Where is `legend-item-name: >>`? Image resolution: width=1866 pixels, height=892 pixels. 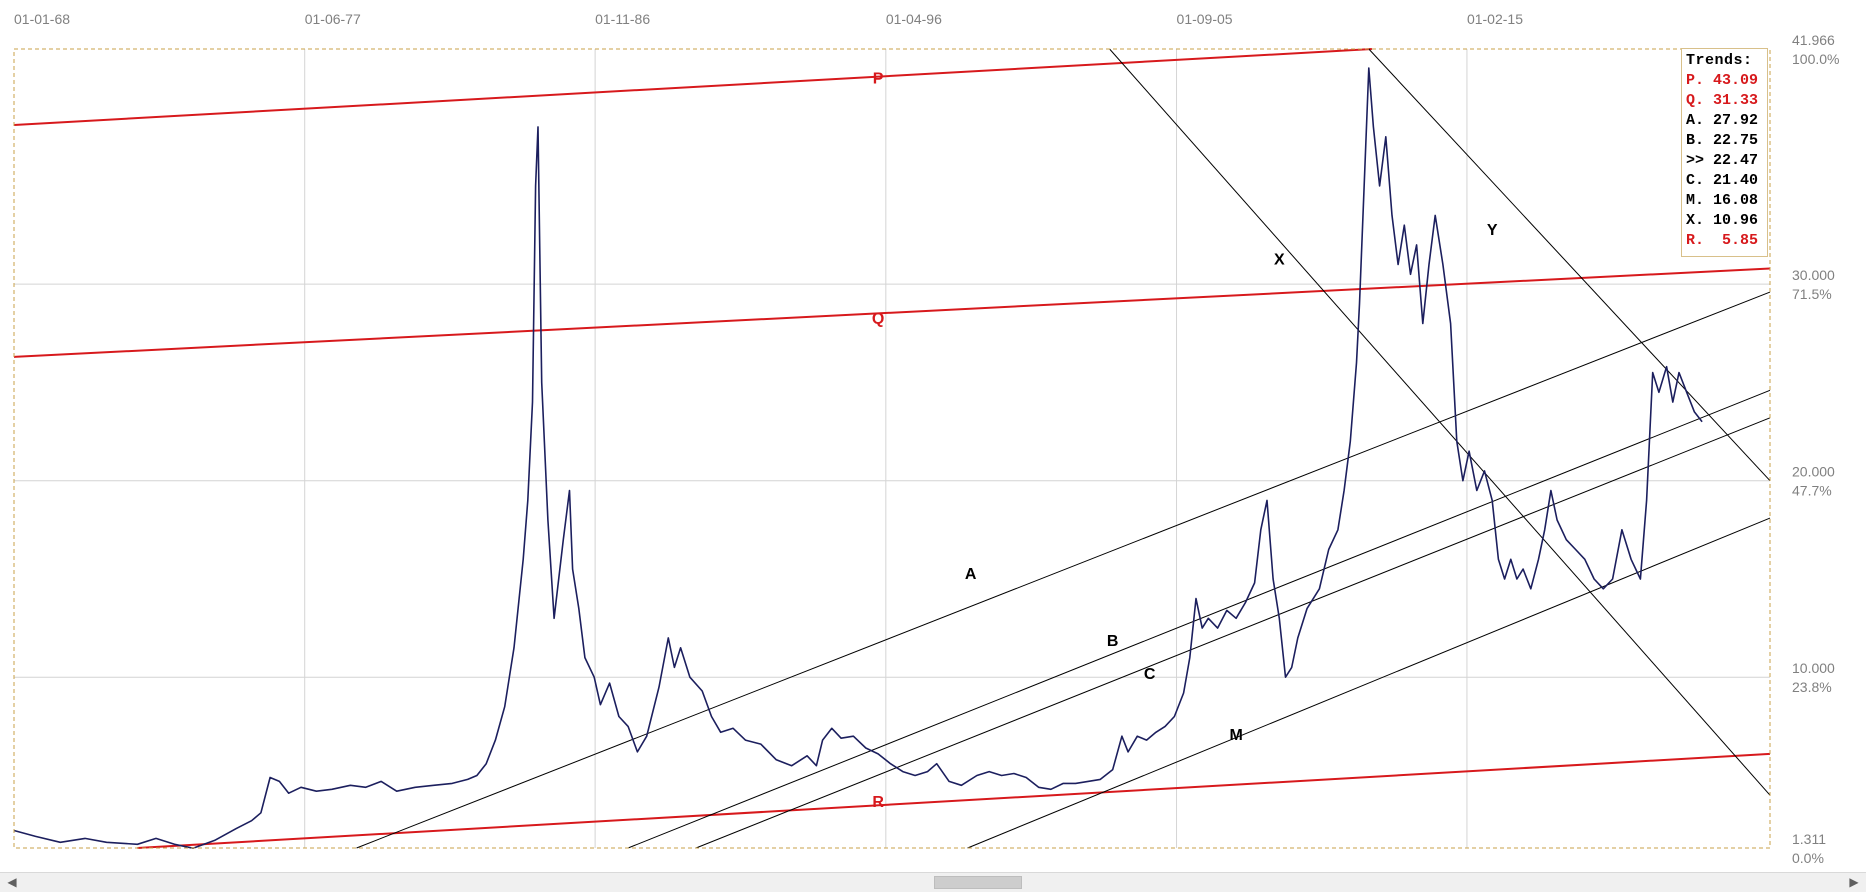 legend-item-name: >> is located at coordinates (1695, 160).